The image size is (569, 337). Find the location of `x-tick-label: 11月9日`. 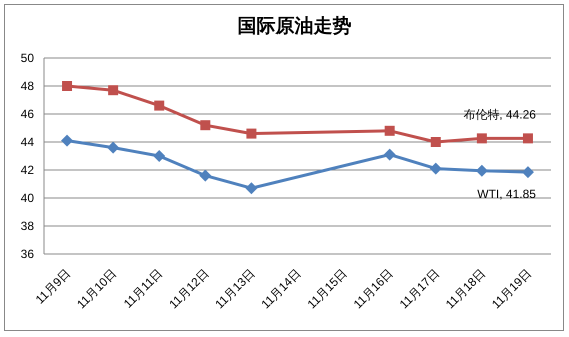

x-tick-label: 11月9日 is located at coordinates (53, 286).